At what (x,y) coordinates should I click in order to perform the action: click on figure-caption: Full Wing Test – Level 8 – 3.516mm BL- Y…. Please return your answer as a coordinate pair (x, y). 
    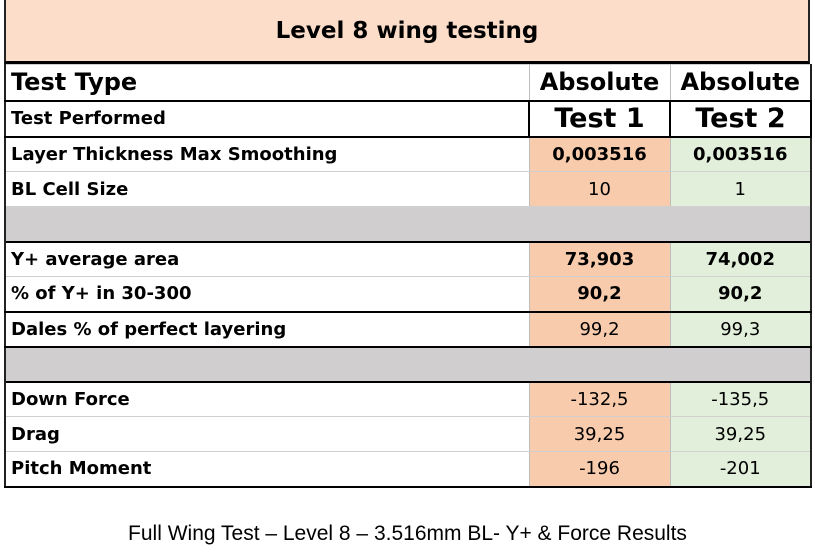
    Looking at the image, I should click on (407, 533).